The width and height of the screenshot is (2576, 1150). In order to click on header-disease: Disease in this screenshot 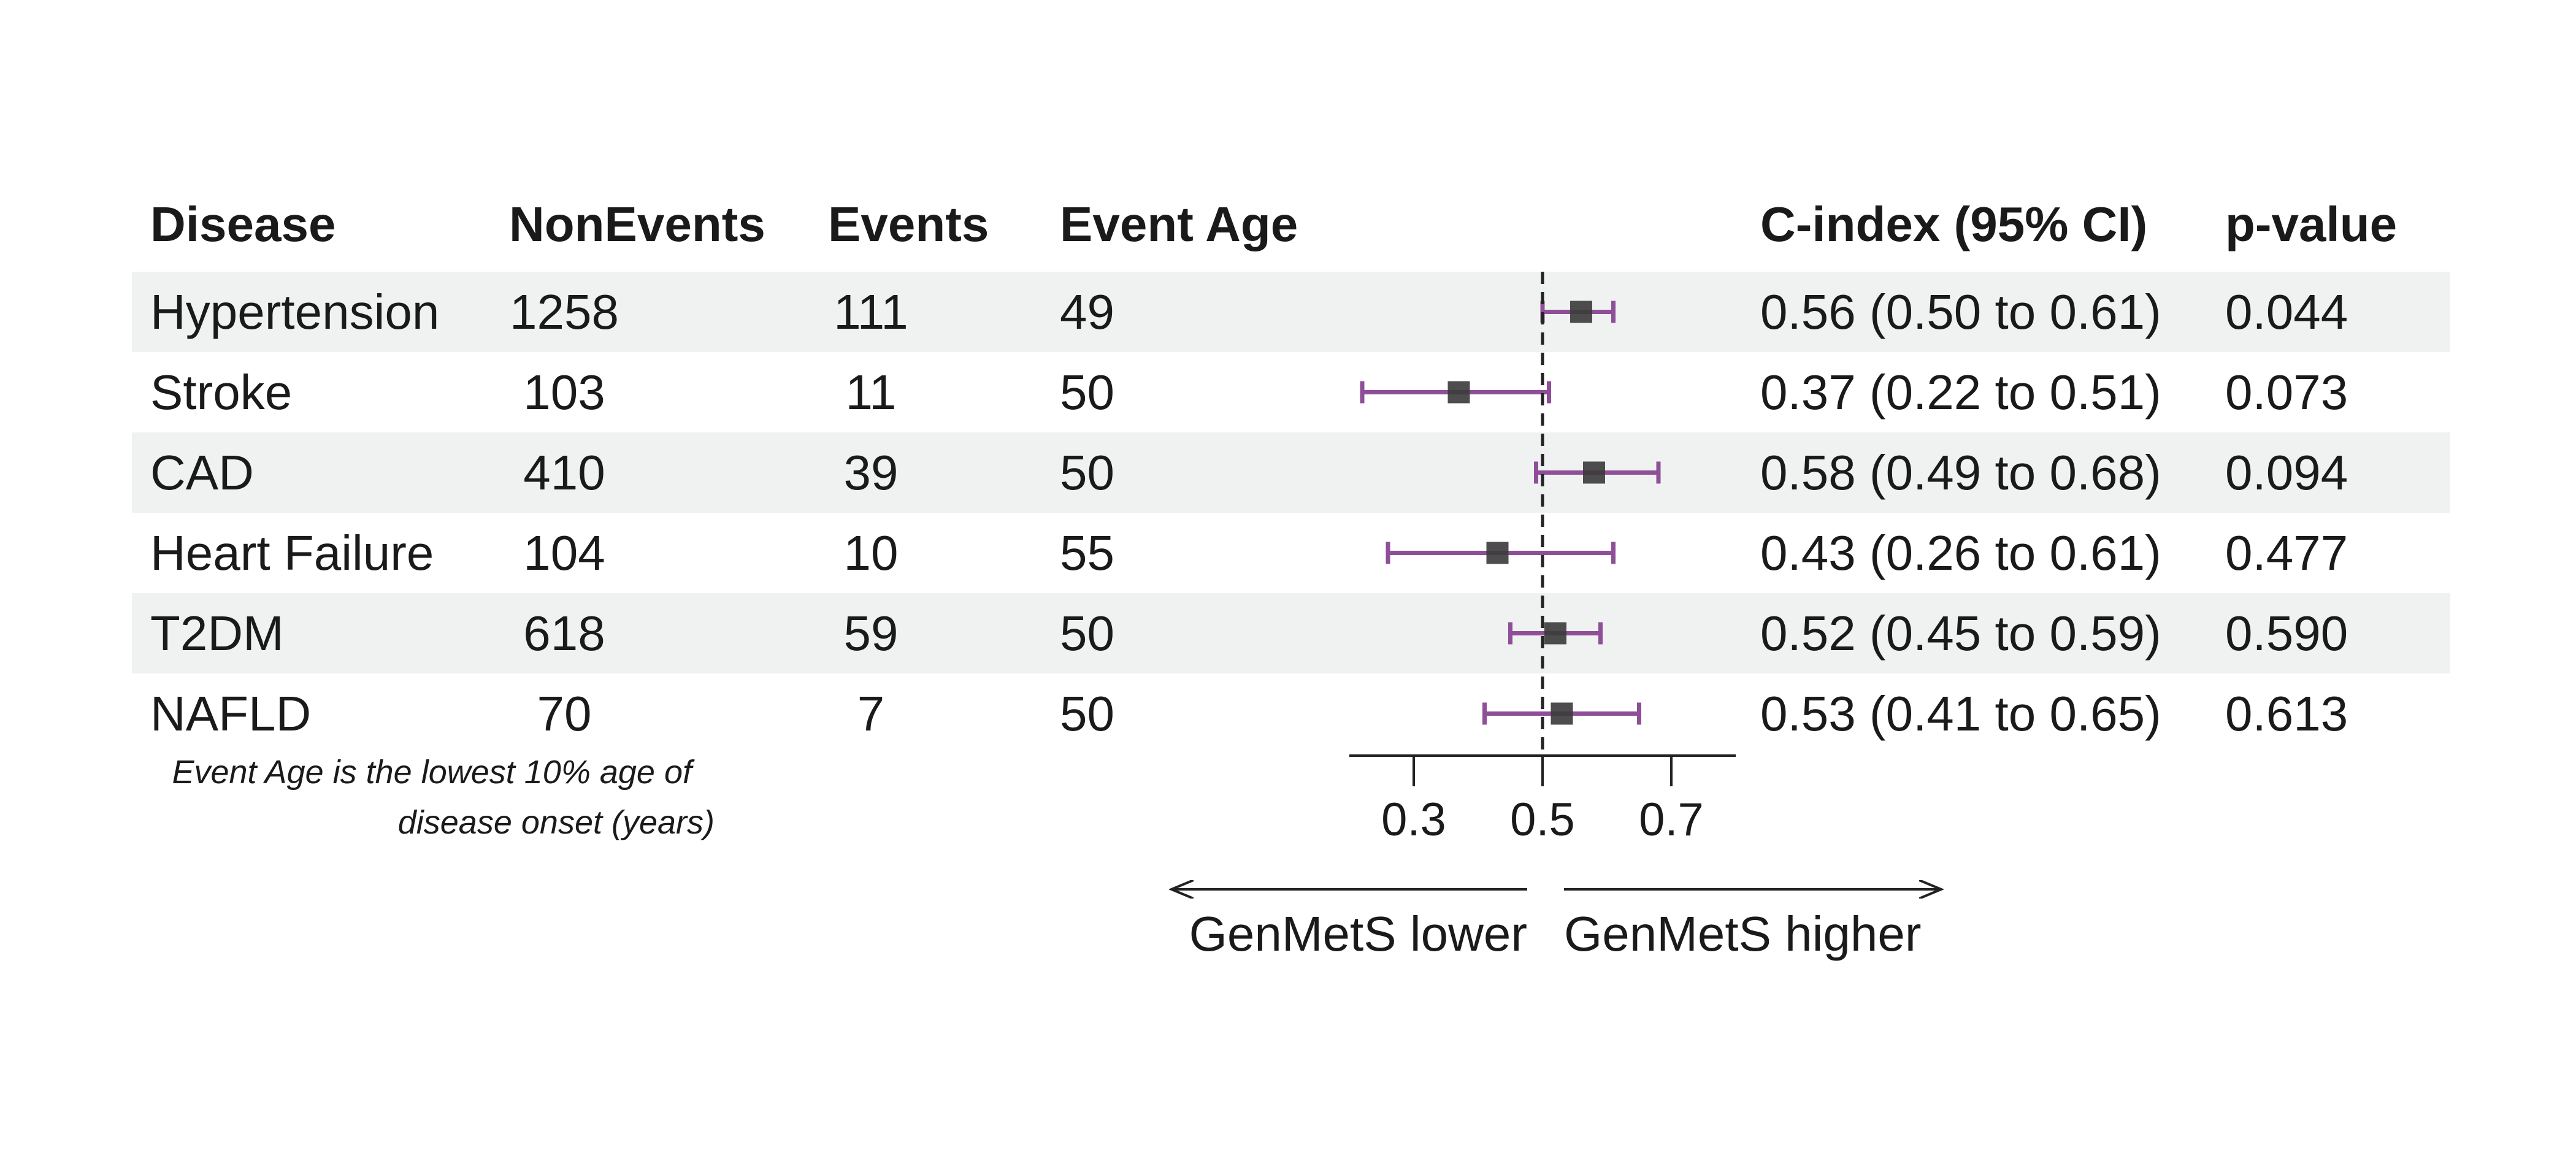, I will do `click(243, 224)`.